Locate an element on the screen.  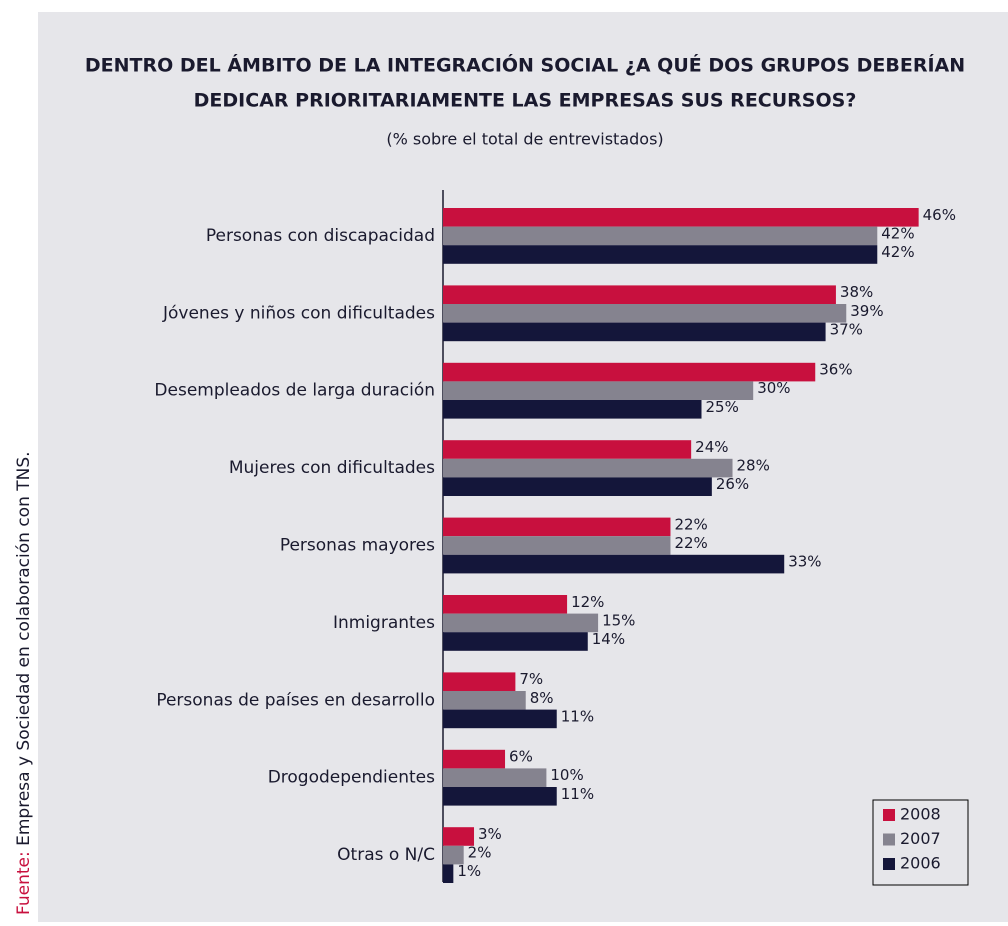
value-label: 25% is located at coordinates (722, 407).